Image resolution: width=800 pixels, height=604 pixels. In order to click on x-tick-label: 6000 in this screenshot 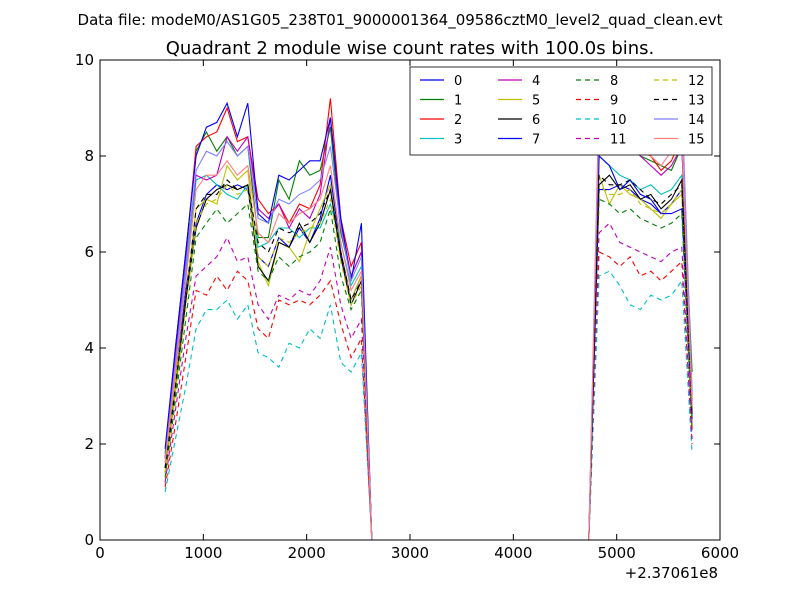, I will do `click(720, 553)`.